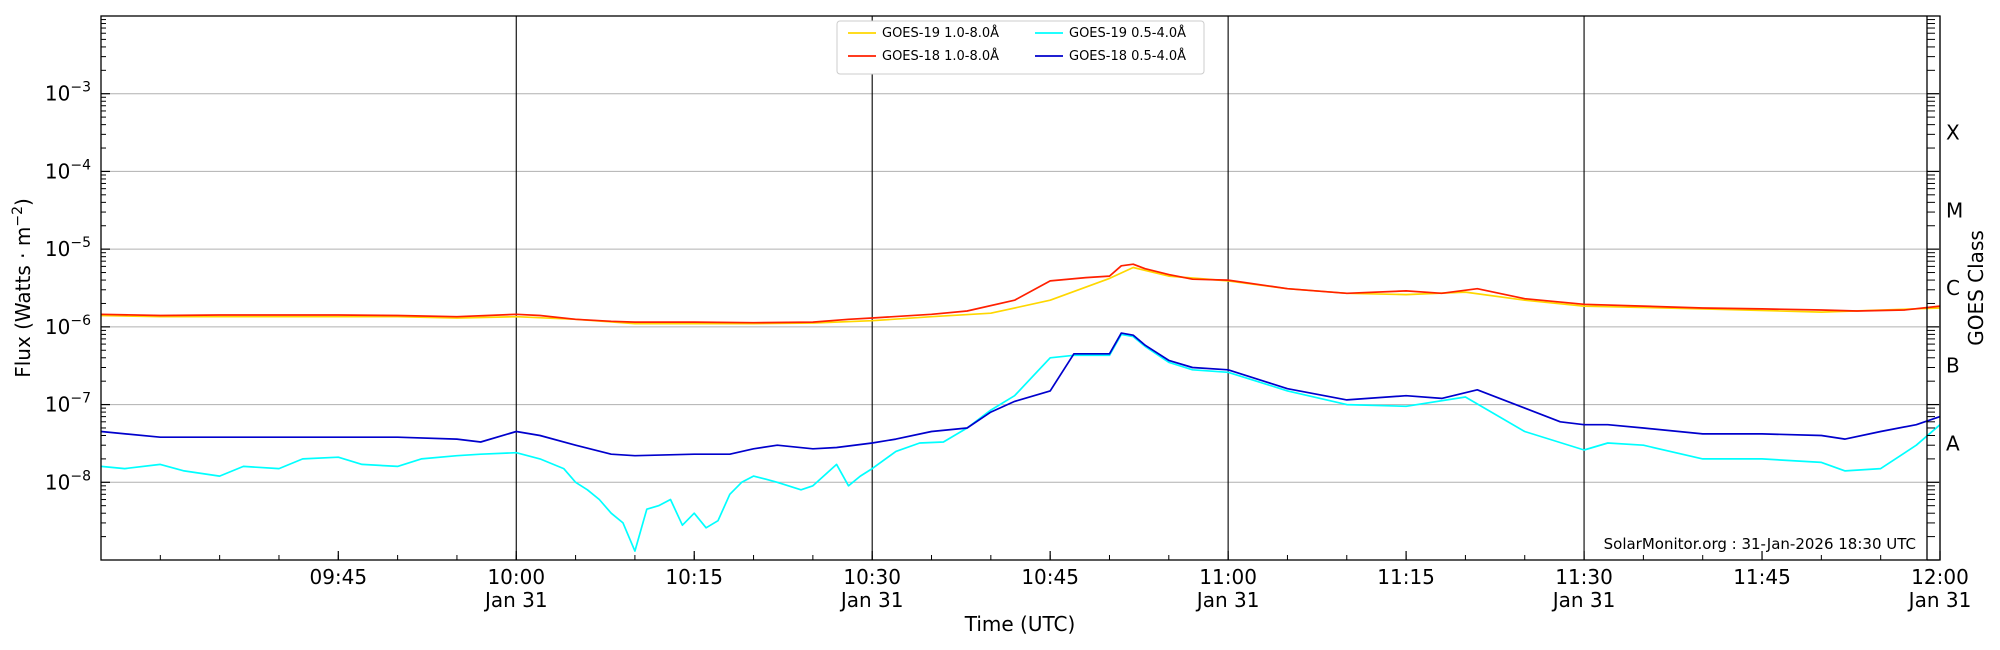  I want to click on y-tick-label: 10⁻⁶, so click(68, 326).